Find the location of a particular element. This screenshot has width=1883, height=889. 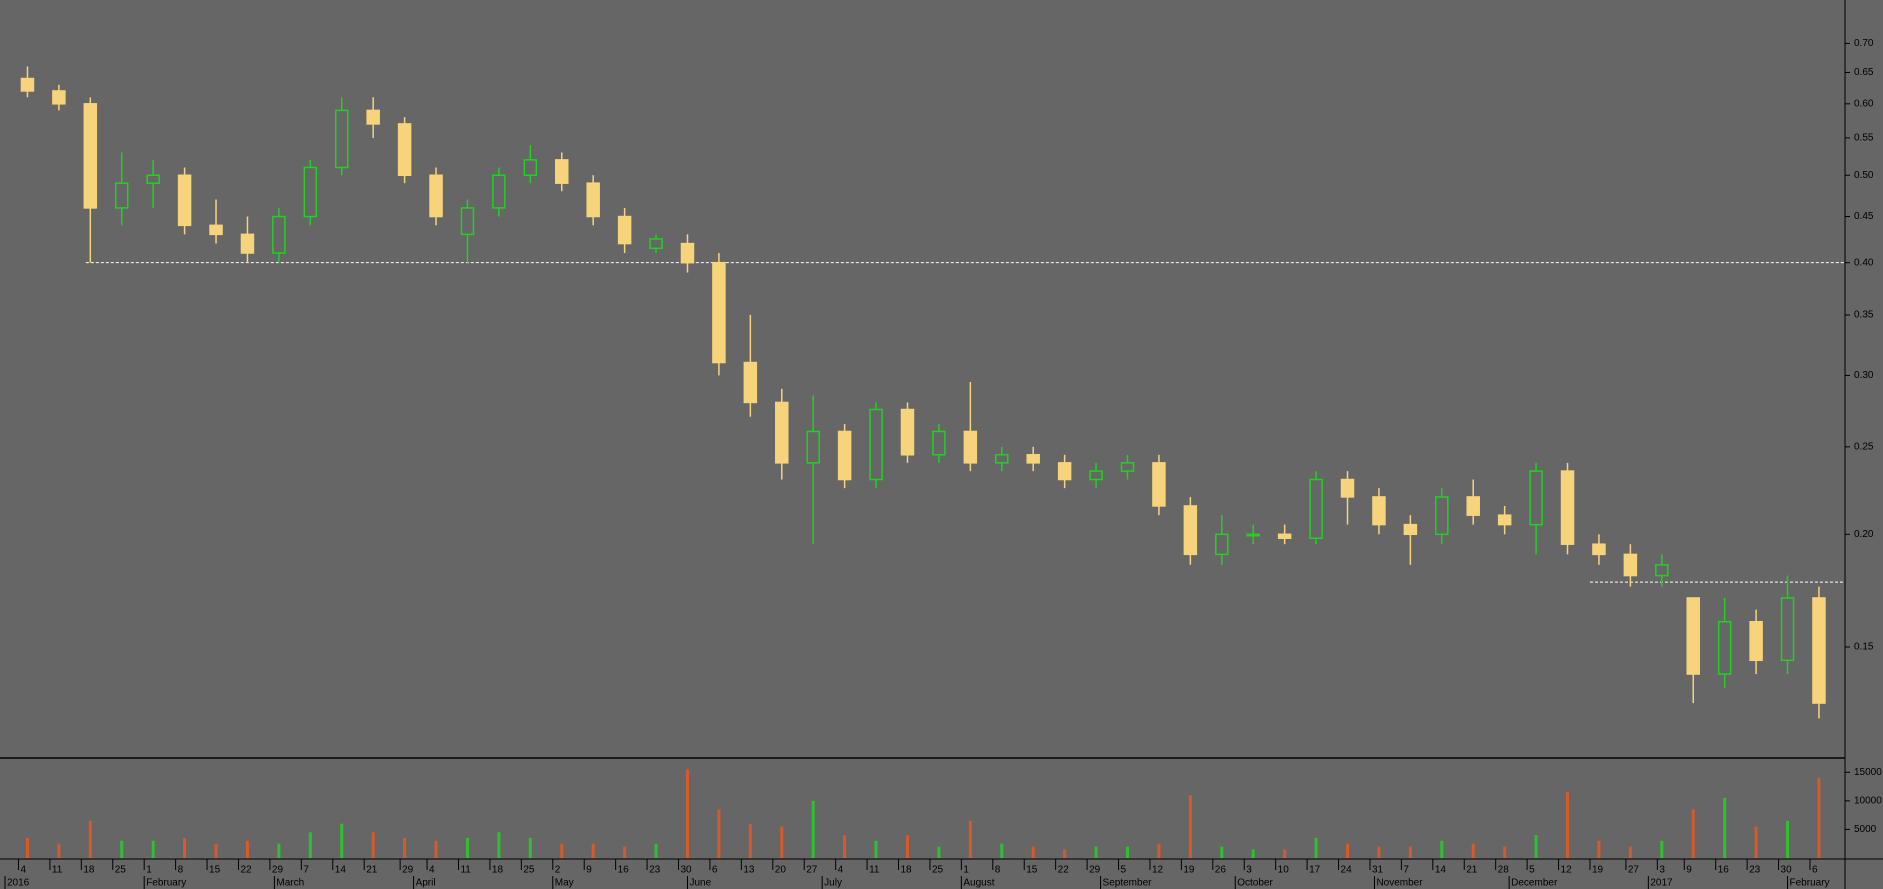

x-tick-label: 11 is located at coordinates (874, 870).